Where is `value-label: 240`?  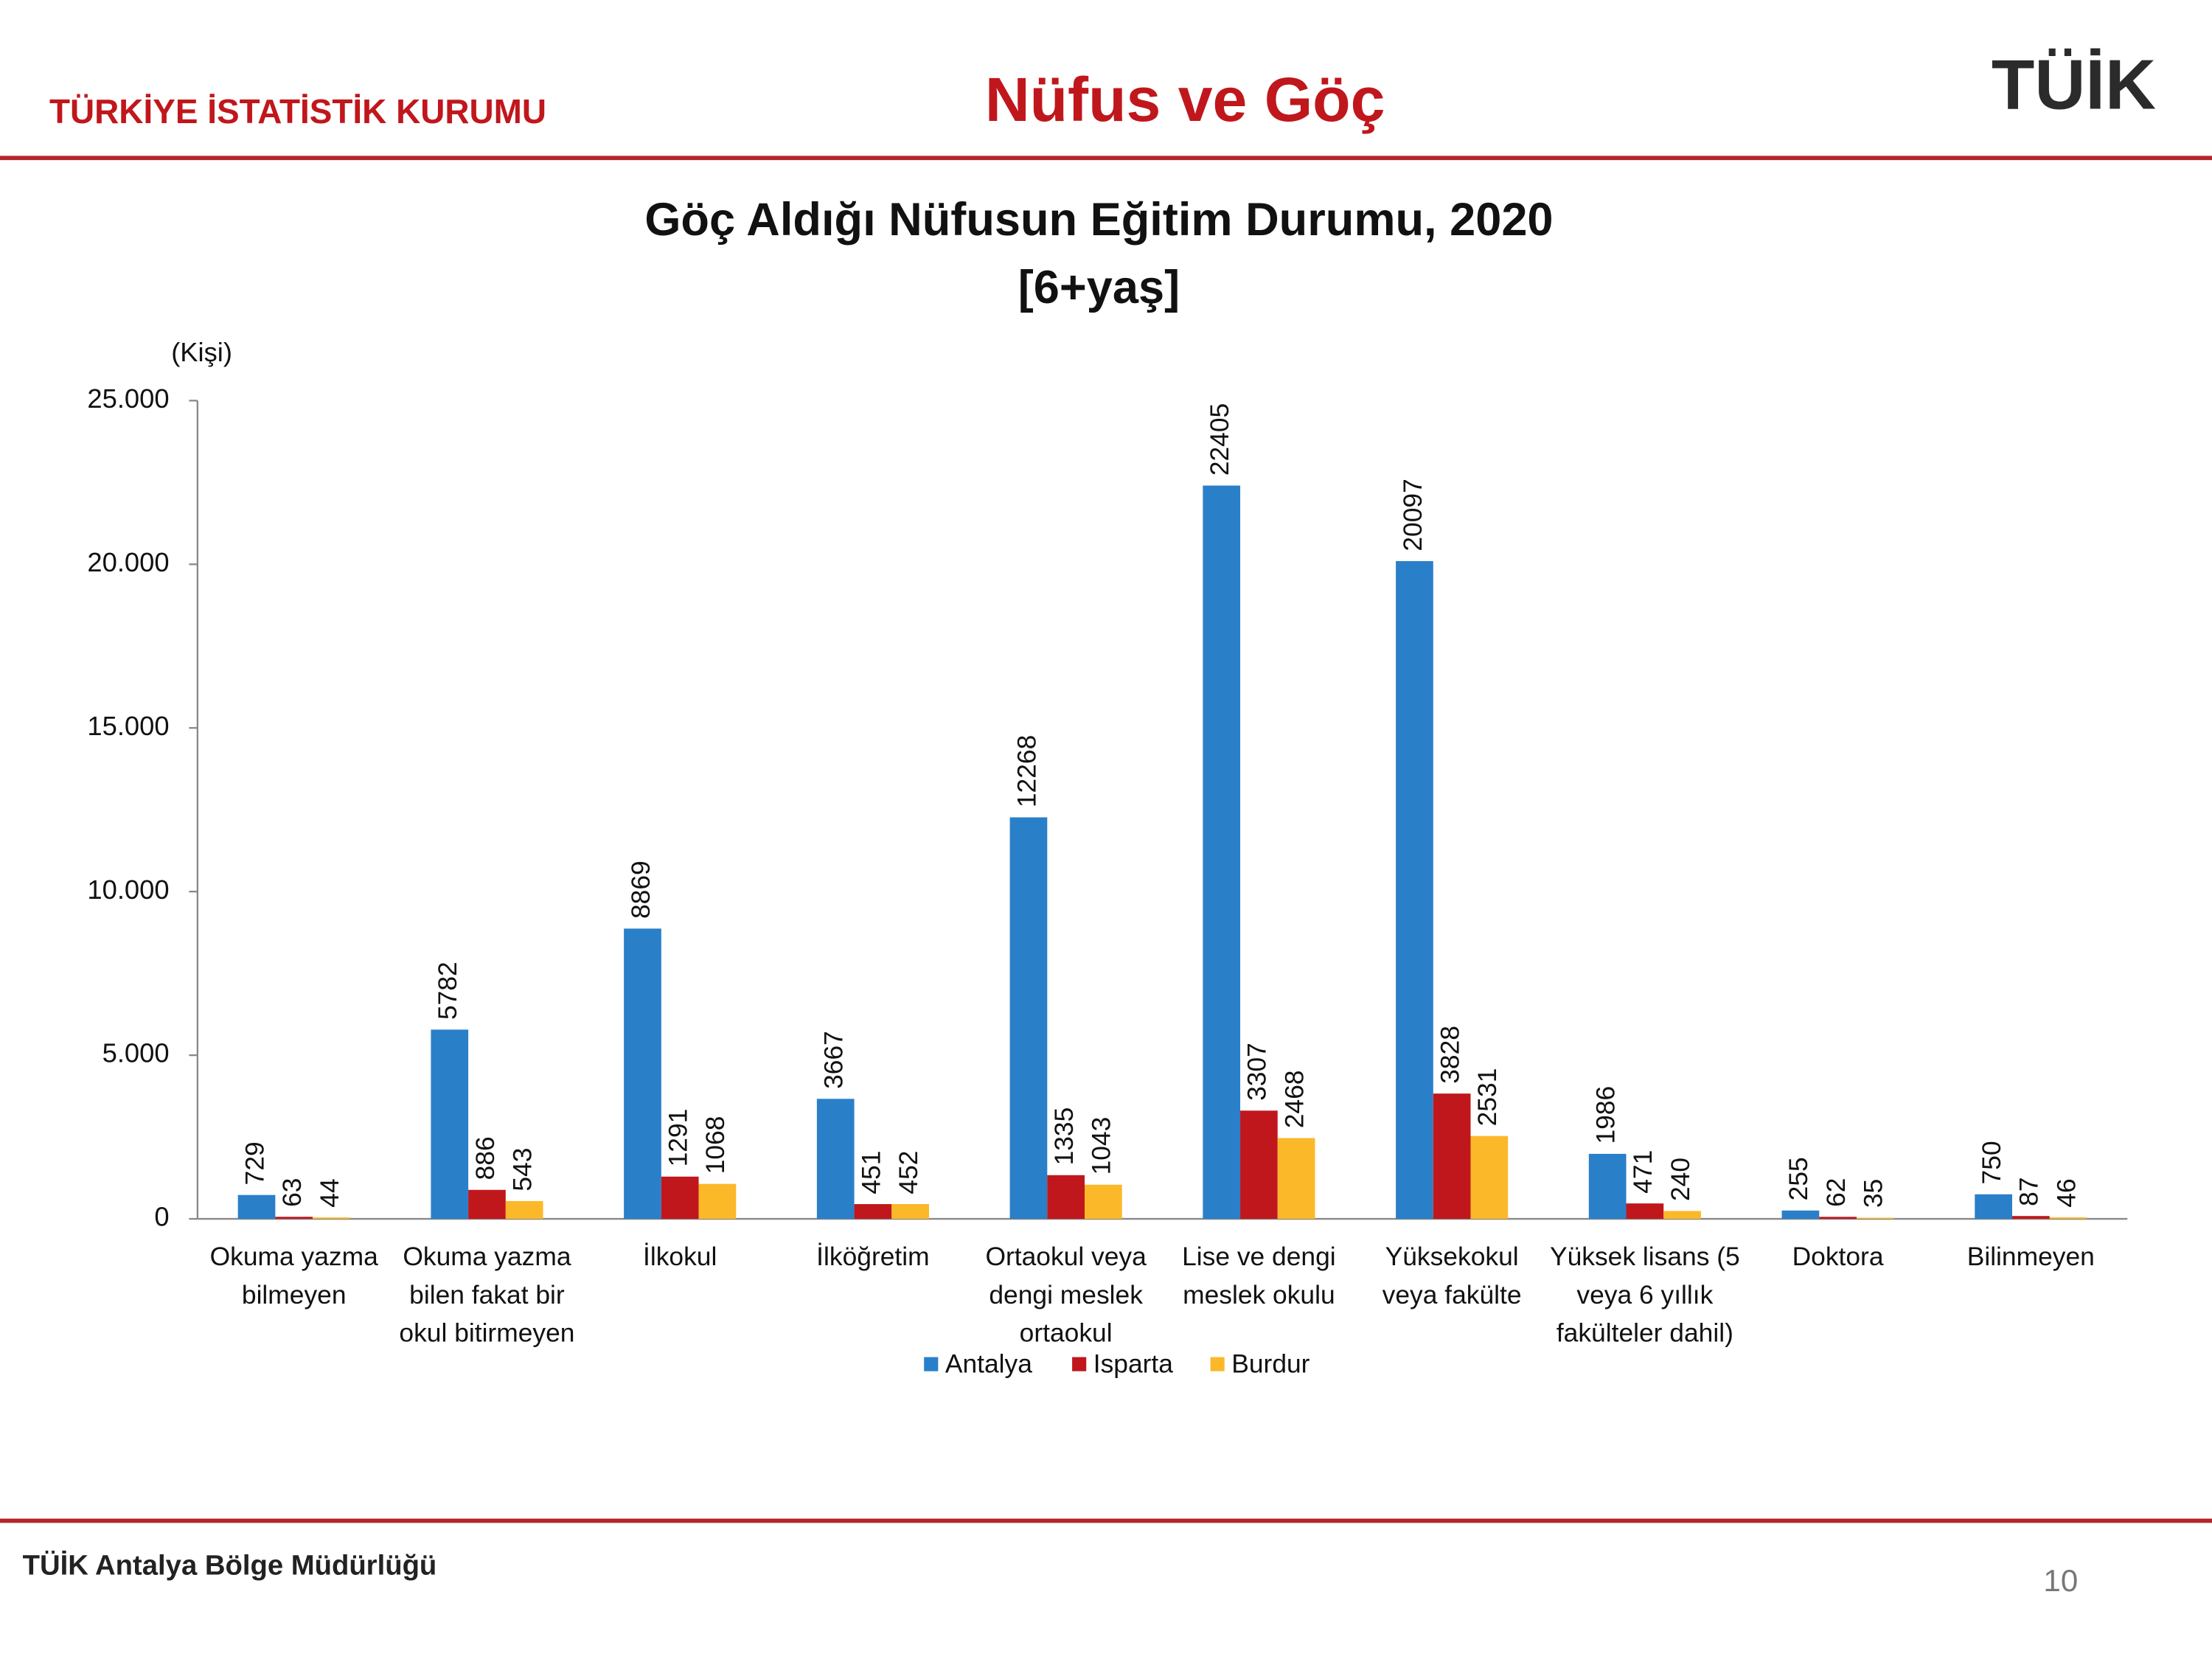 value-label: 240 is located at coordinates (1680, 1179).